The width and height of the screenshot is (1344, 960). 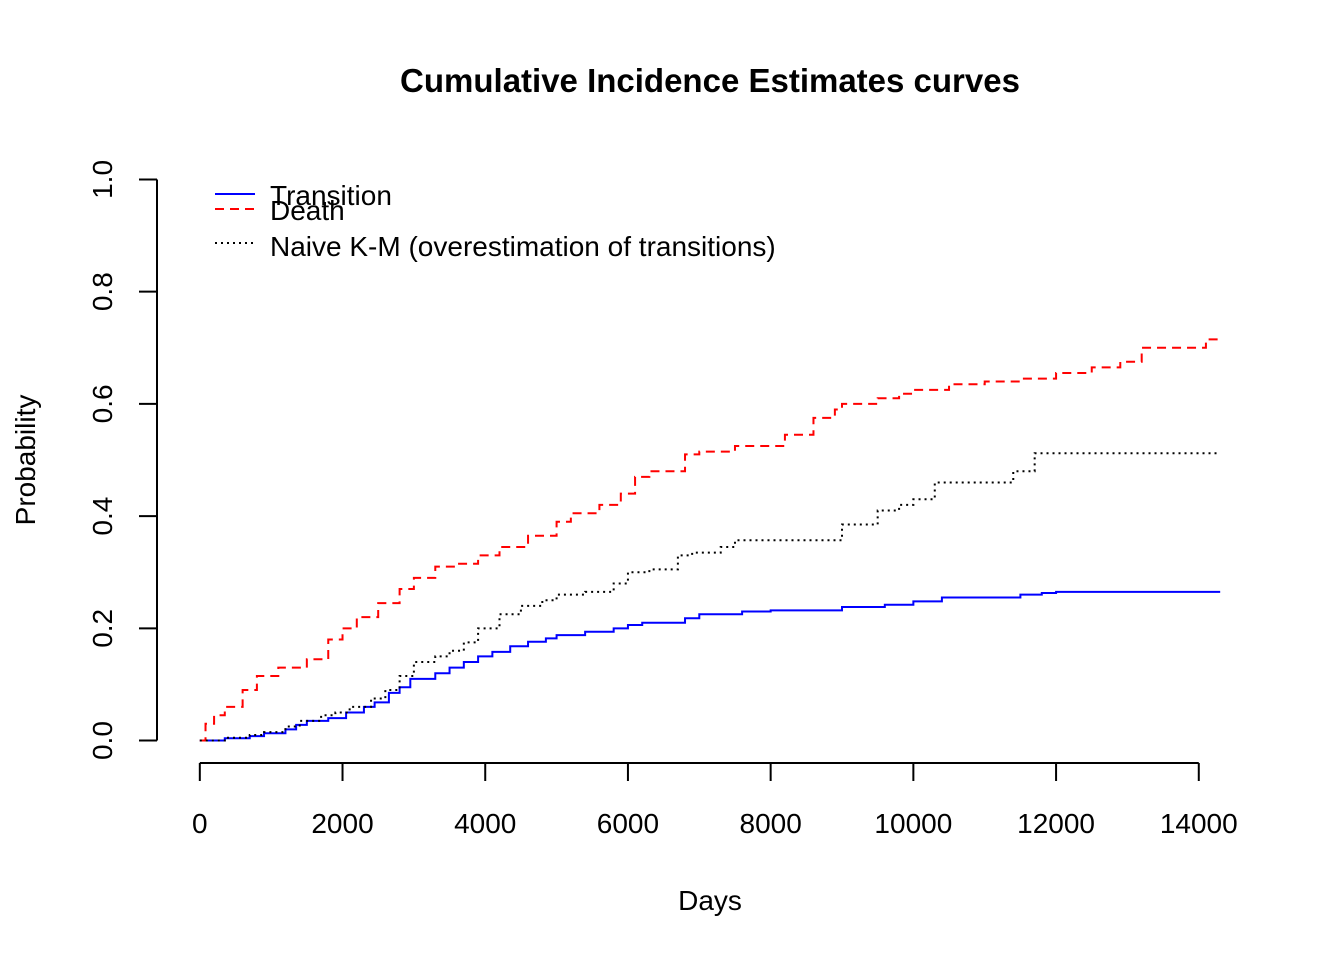 What do you see at coordinates (771, 823) in the screenshot?
I see `x-tick-label: 8000` at bounding box center [771, 823].